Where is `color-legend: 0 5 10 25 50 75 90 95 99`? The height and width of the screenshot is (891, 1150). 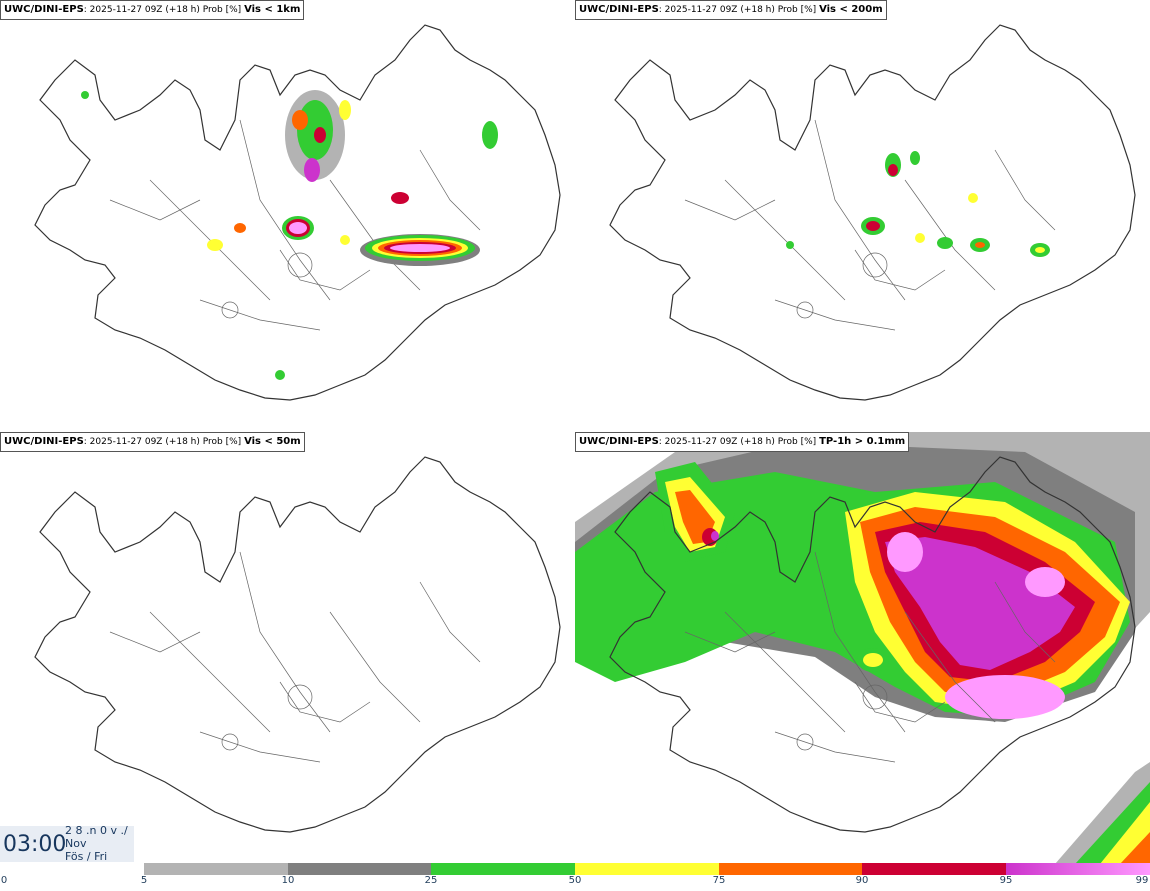
color-legend: 0 5 10 25 50 75 90 95 99 is located at coordinates (575, 876).